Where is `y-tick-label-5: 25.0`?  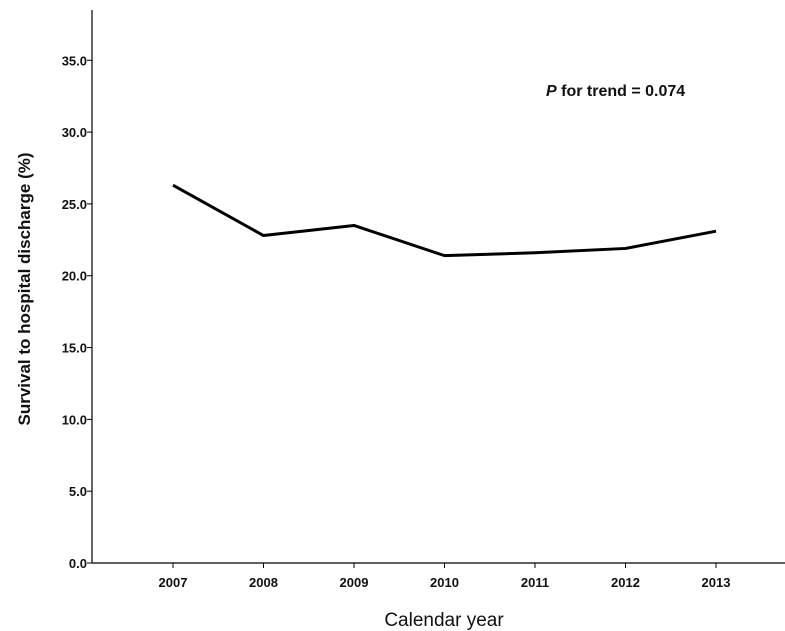
y-tick-label-5: 25.0 is located at coordinates (74, 204).